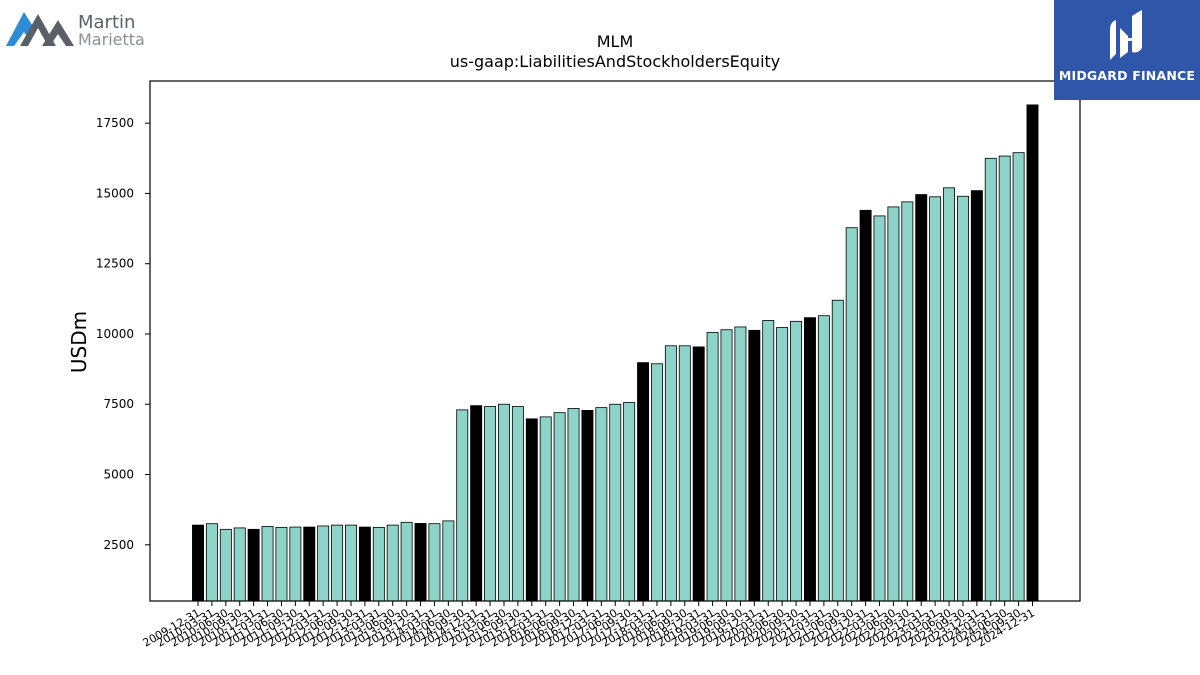 The width and height of the screenshot is (1200, 675). I want to click on y-tick-label-5000: 5000, so click(118, 475).